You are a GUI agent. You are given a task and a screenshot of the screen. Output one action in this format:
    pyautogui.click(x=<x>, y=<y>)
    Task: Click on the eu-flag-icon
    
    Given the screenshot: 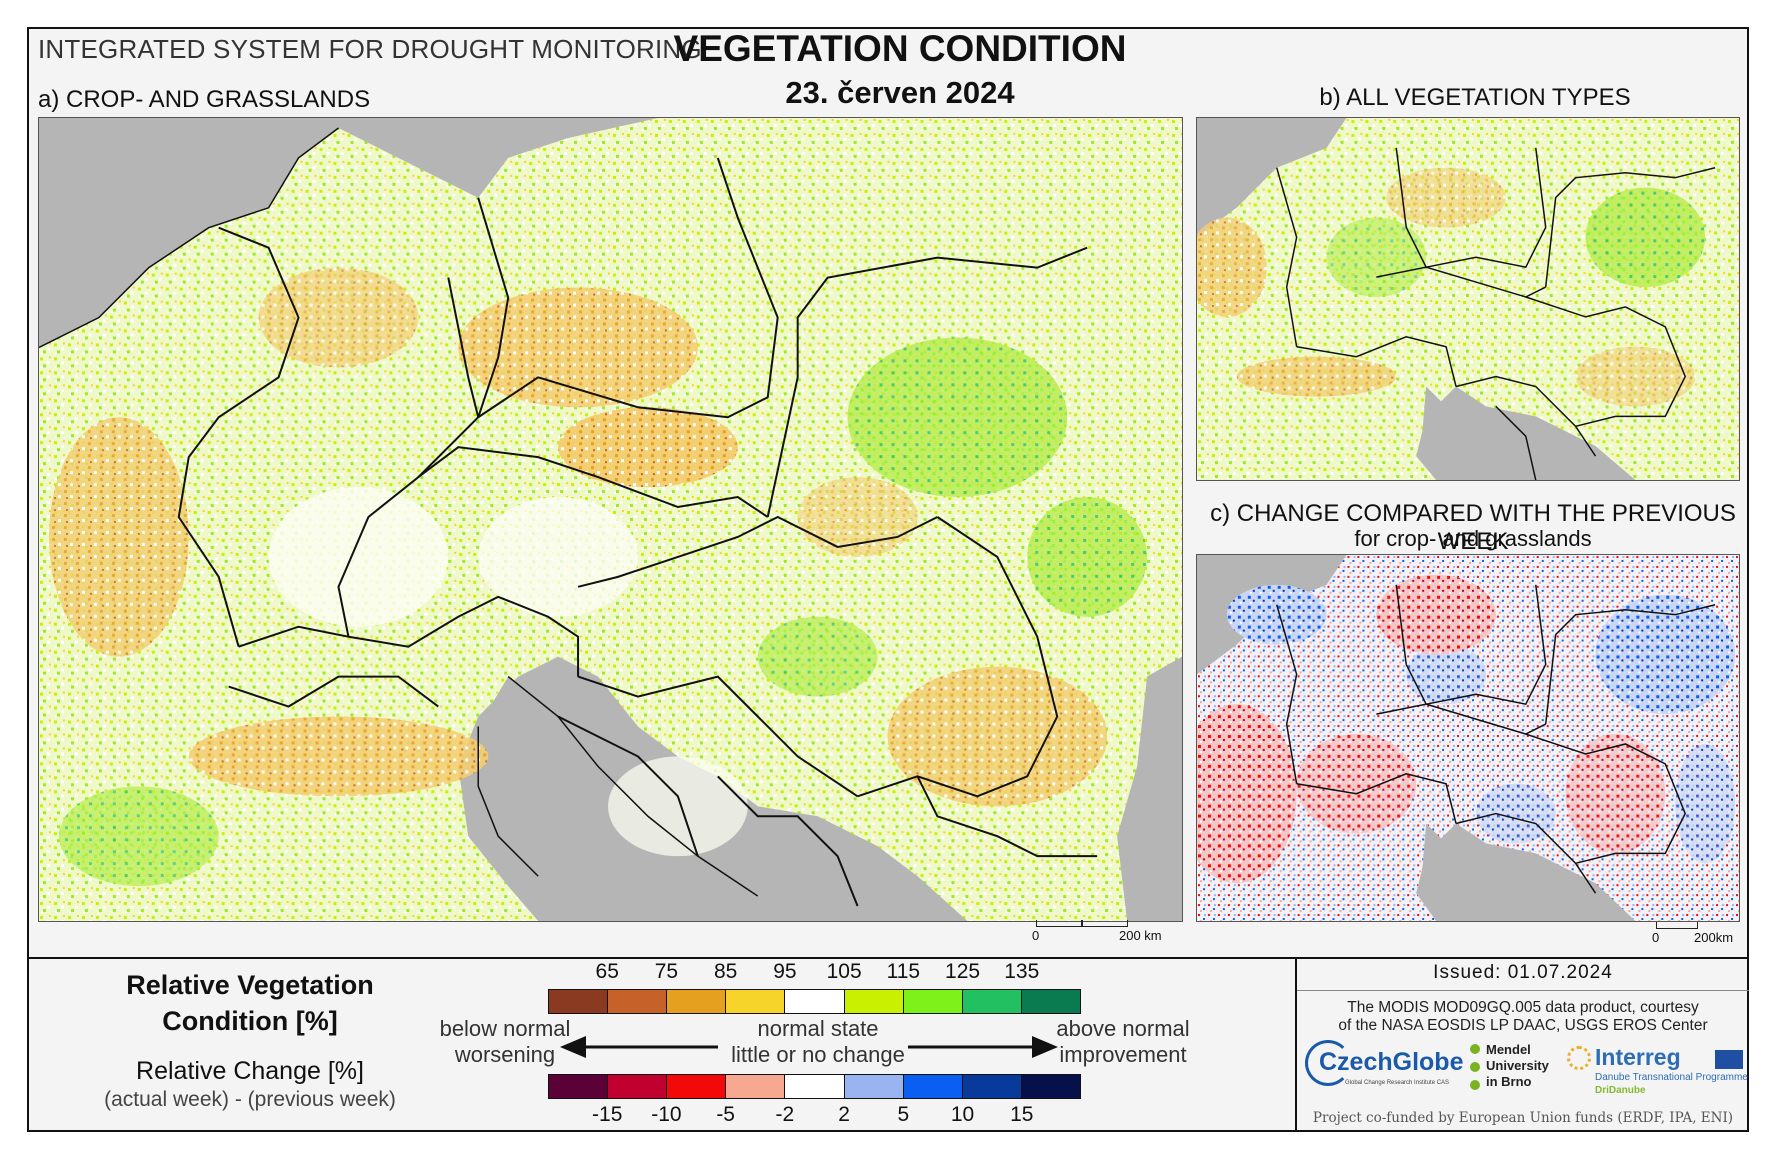 What is the action you would take?
    pyautogui.click(x=1729, y=1059)
    